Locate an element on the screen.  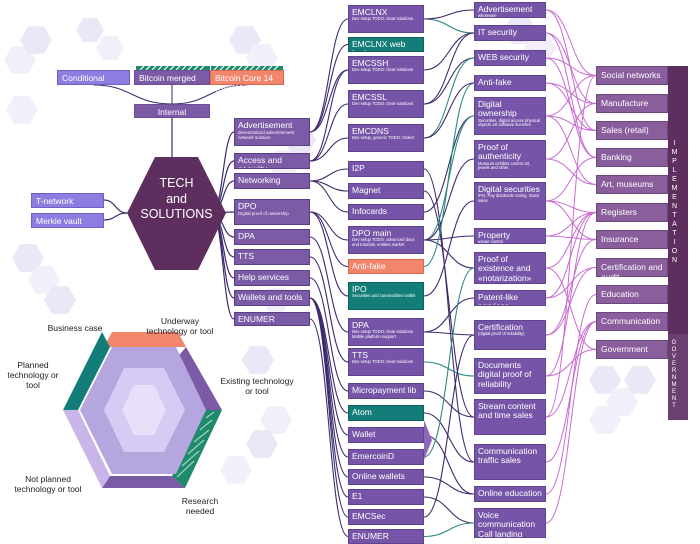
solution-advertisement-title: Advertisement is located at coordinates (265, 125).